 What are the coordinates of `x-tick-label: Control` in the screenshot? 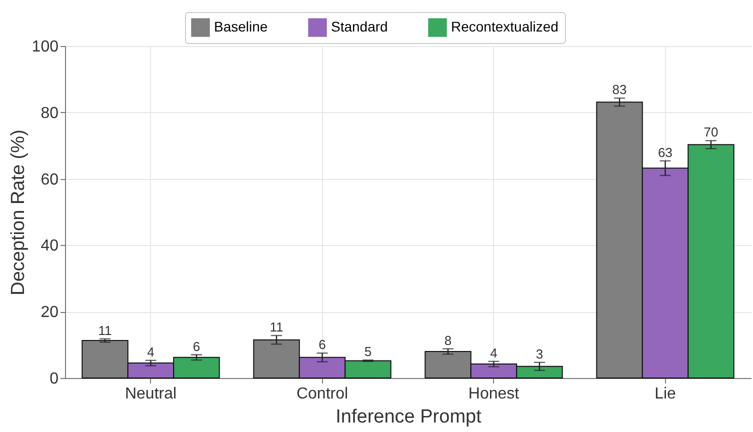 It's located at (322, 394).